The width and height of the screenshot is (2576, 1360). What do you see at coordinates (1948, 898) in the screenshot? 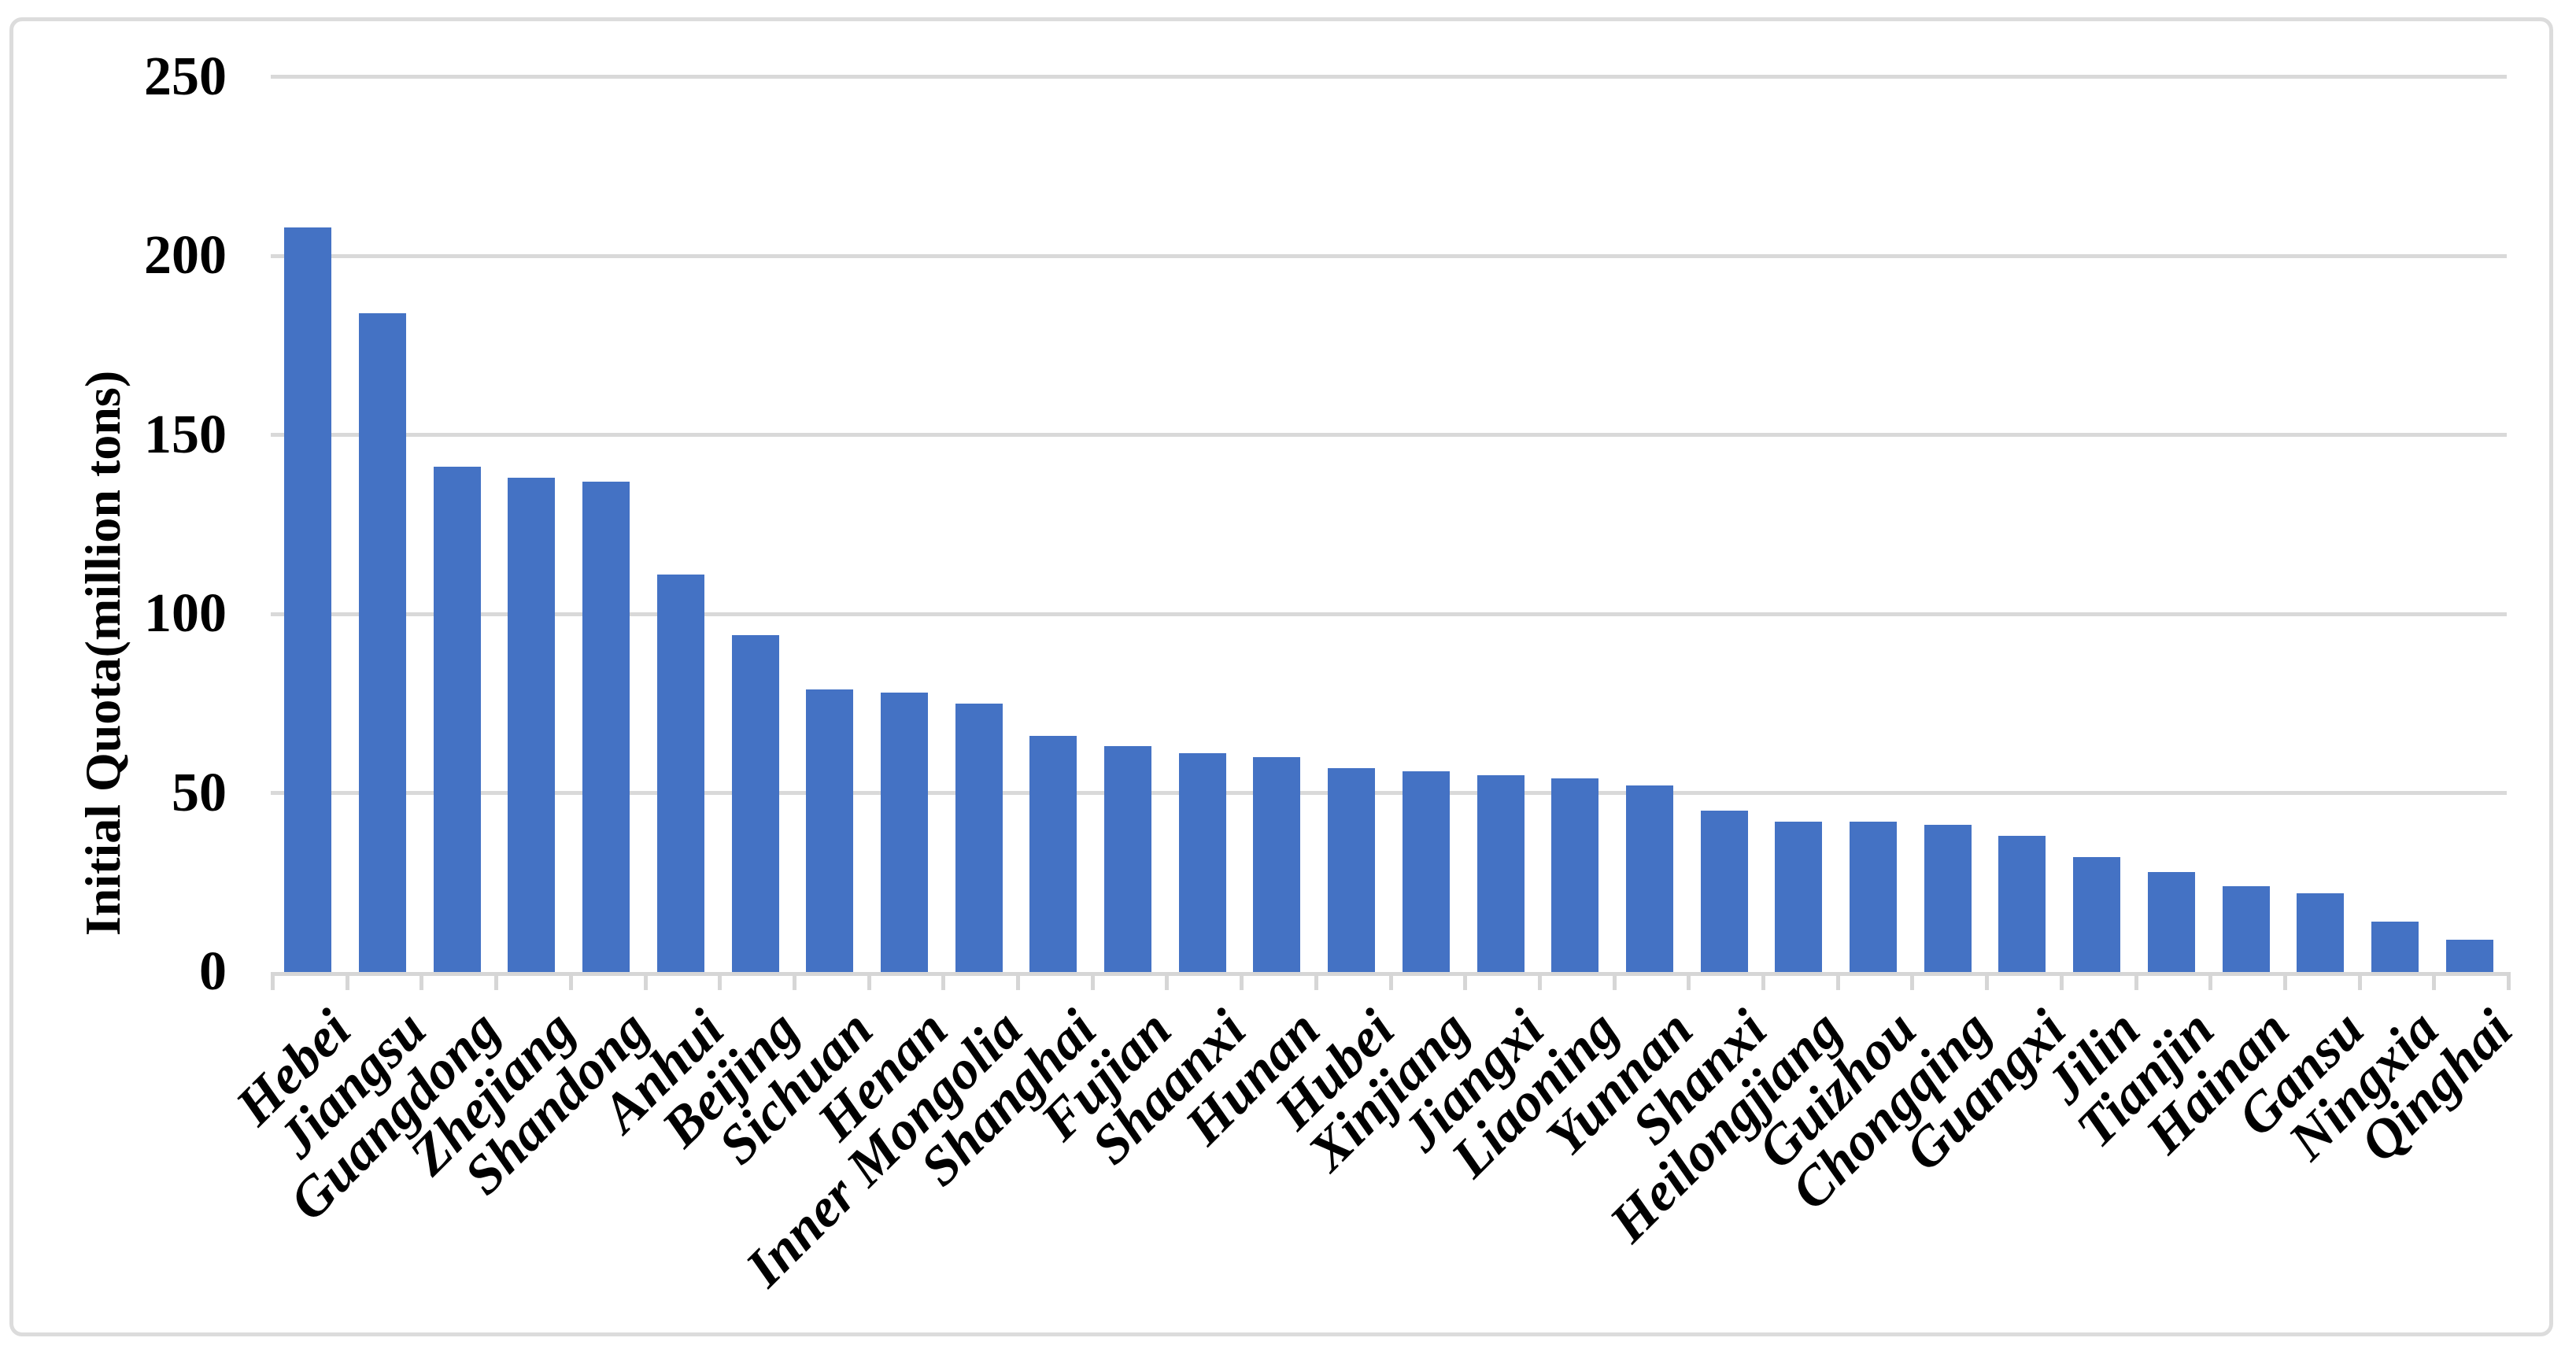
I see `bar-chongqing` at bounding box center [1948, 898].